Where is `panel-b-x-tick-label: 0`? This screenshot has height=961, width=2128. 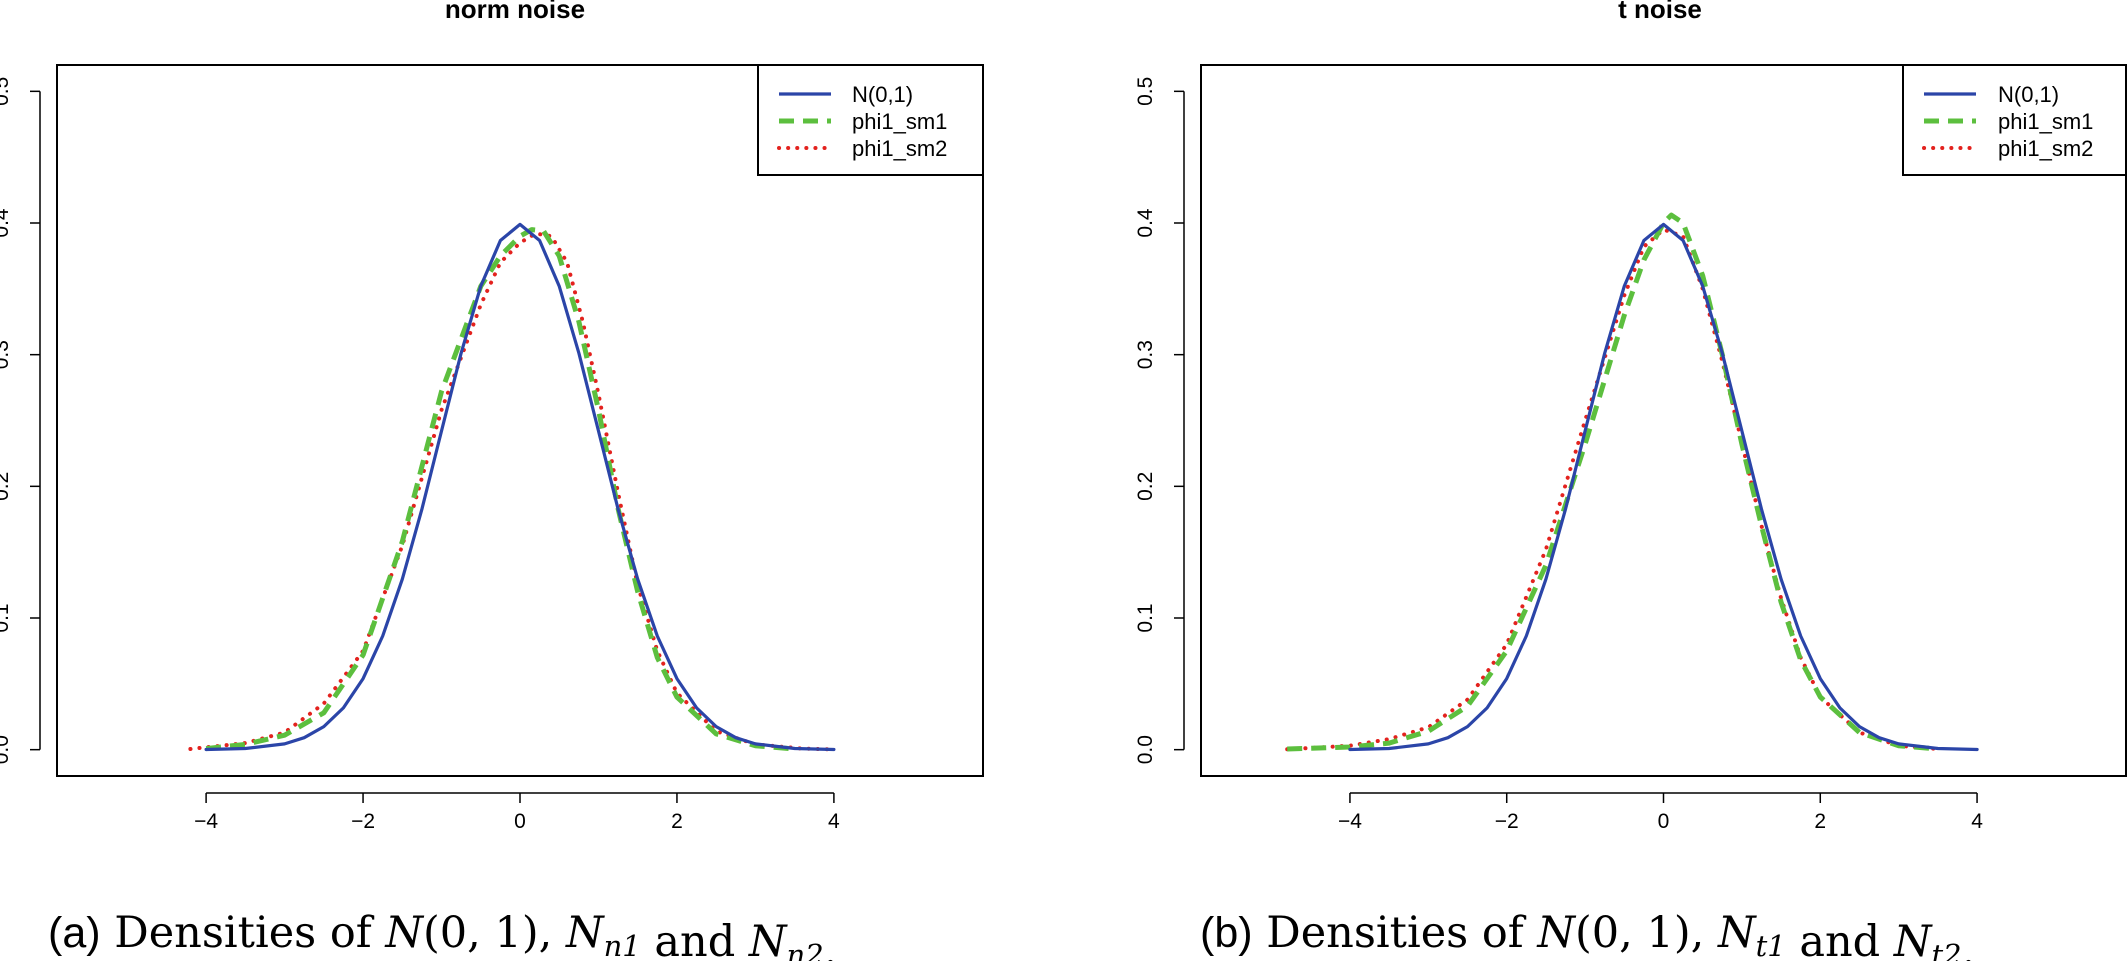
panel-b-x-tick-label: 0 is located at coordinates (1664, 821).